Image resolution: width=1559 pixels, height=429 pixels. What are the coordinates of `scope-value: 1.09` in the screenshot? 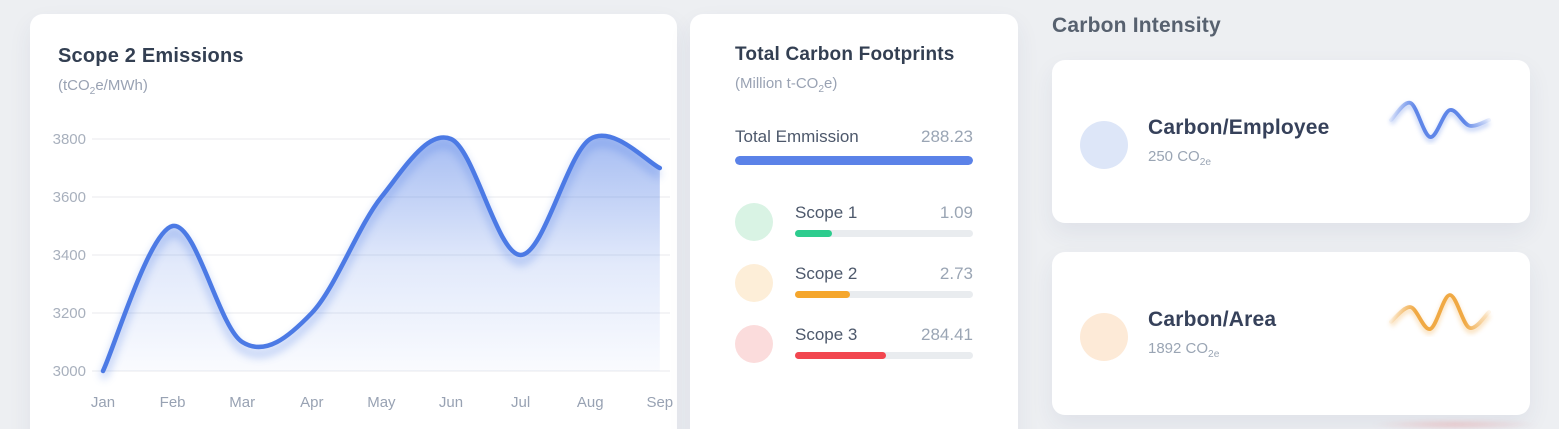 It's located at (956, 212).